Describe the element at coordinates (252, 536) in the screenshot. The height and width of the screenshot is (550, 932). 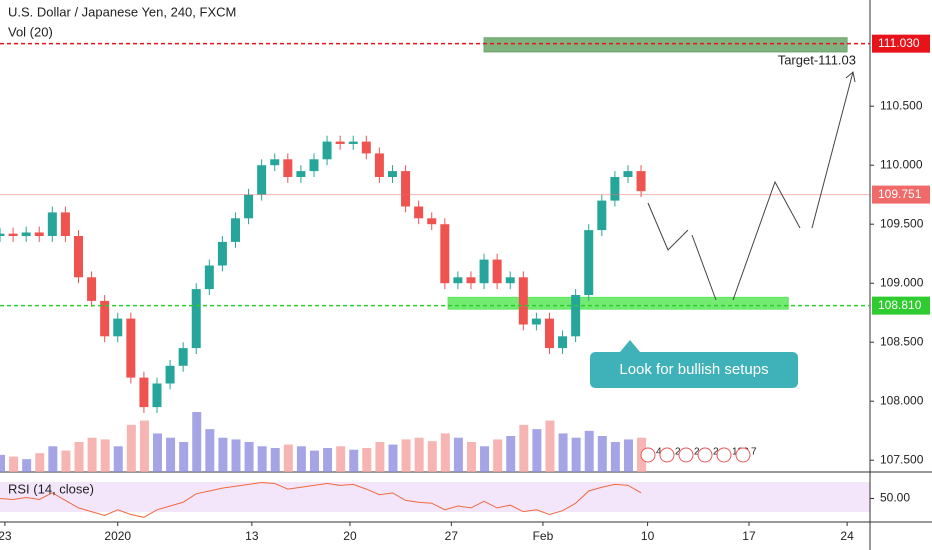
I see `x-tick-label: 13` at that location.